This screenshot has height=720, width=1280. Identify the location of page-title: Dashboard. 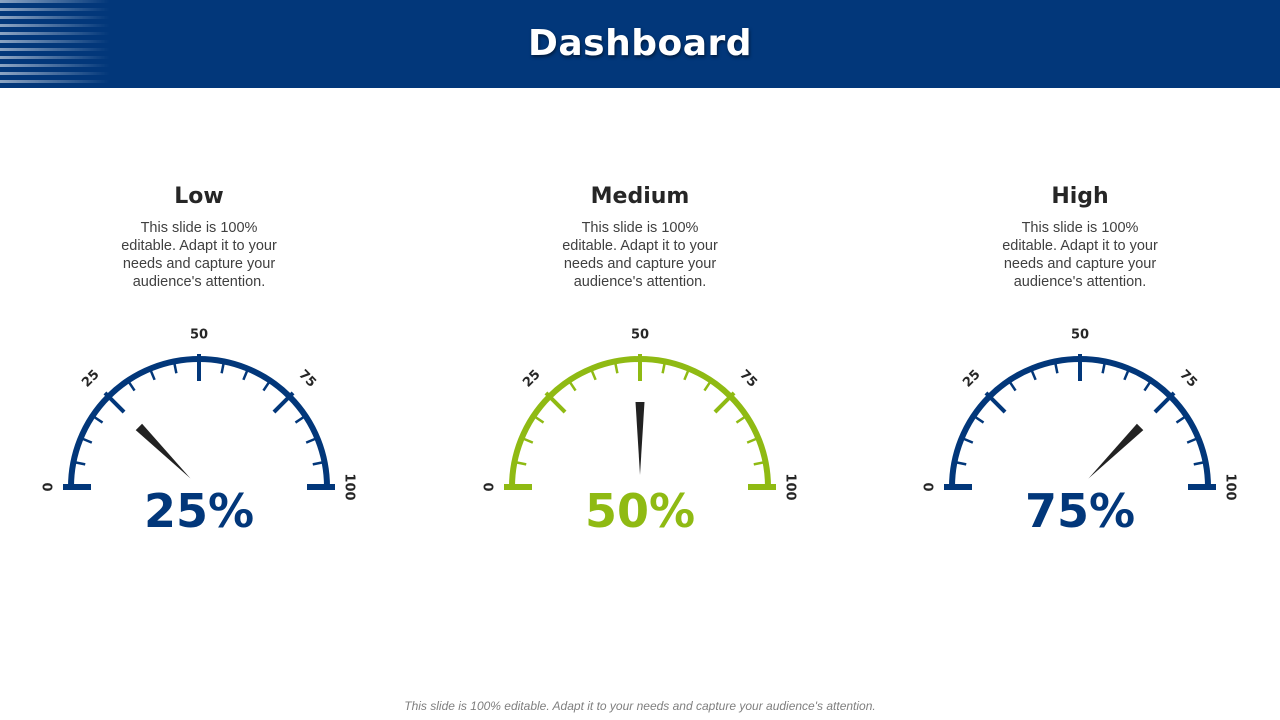
(640, 43).